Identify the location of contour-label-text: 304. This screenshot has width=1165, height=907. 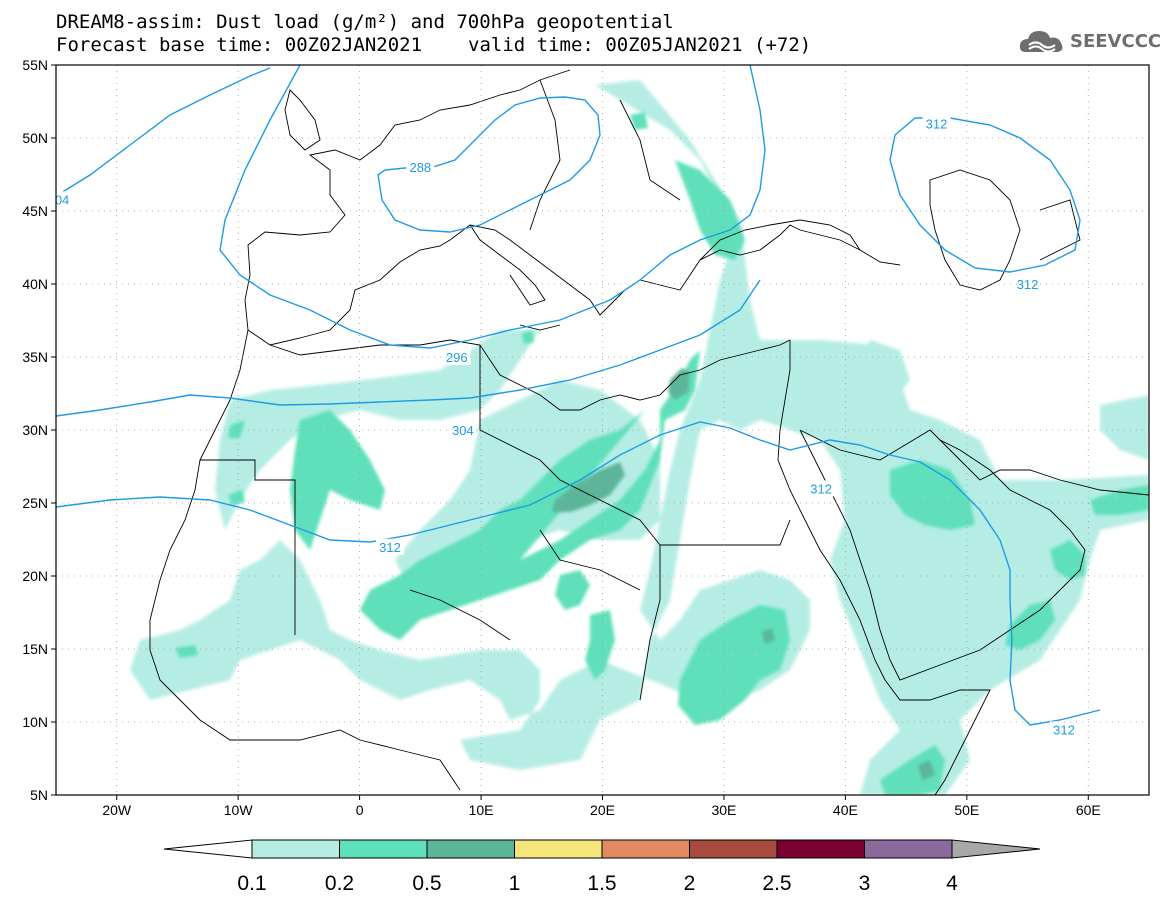
(463, 430).